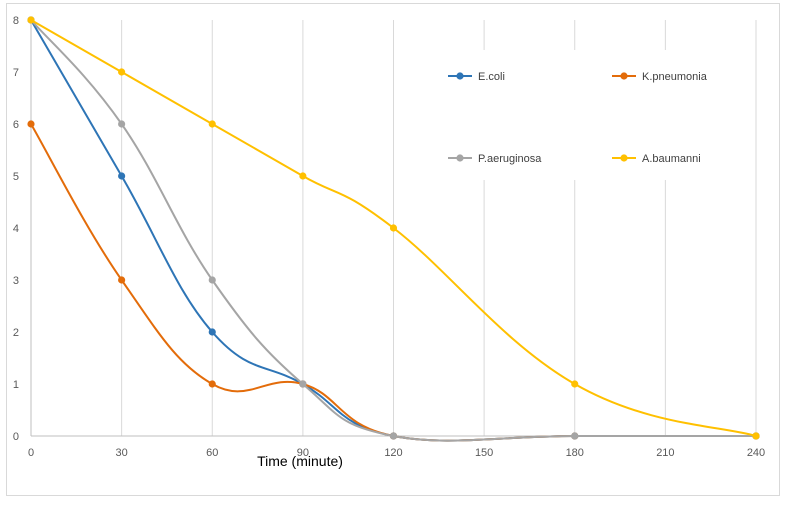 The width and height of the screenshot is (788, 508). I want to click on x-tick-label: 180, so click(575, 453).